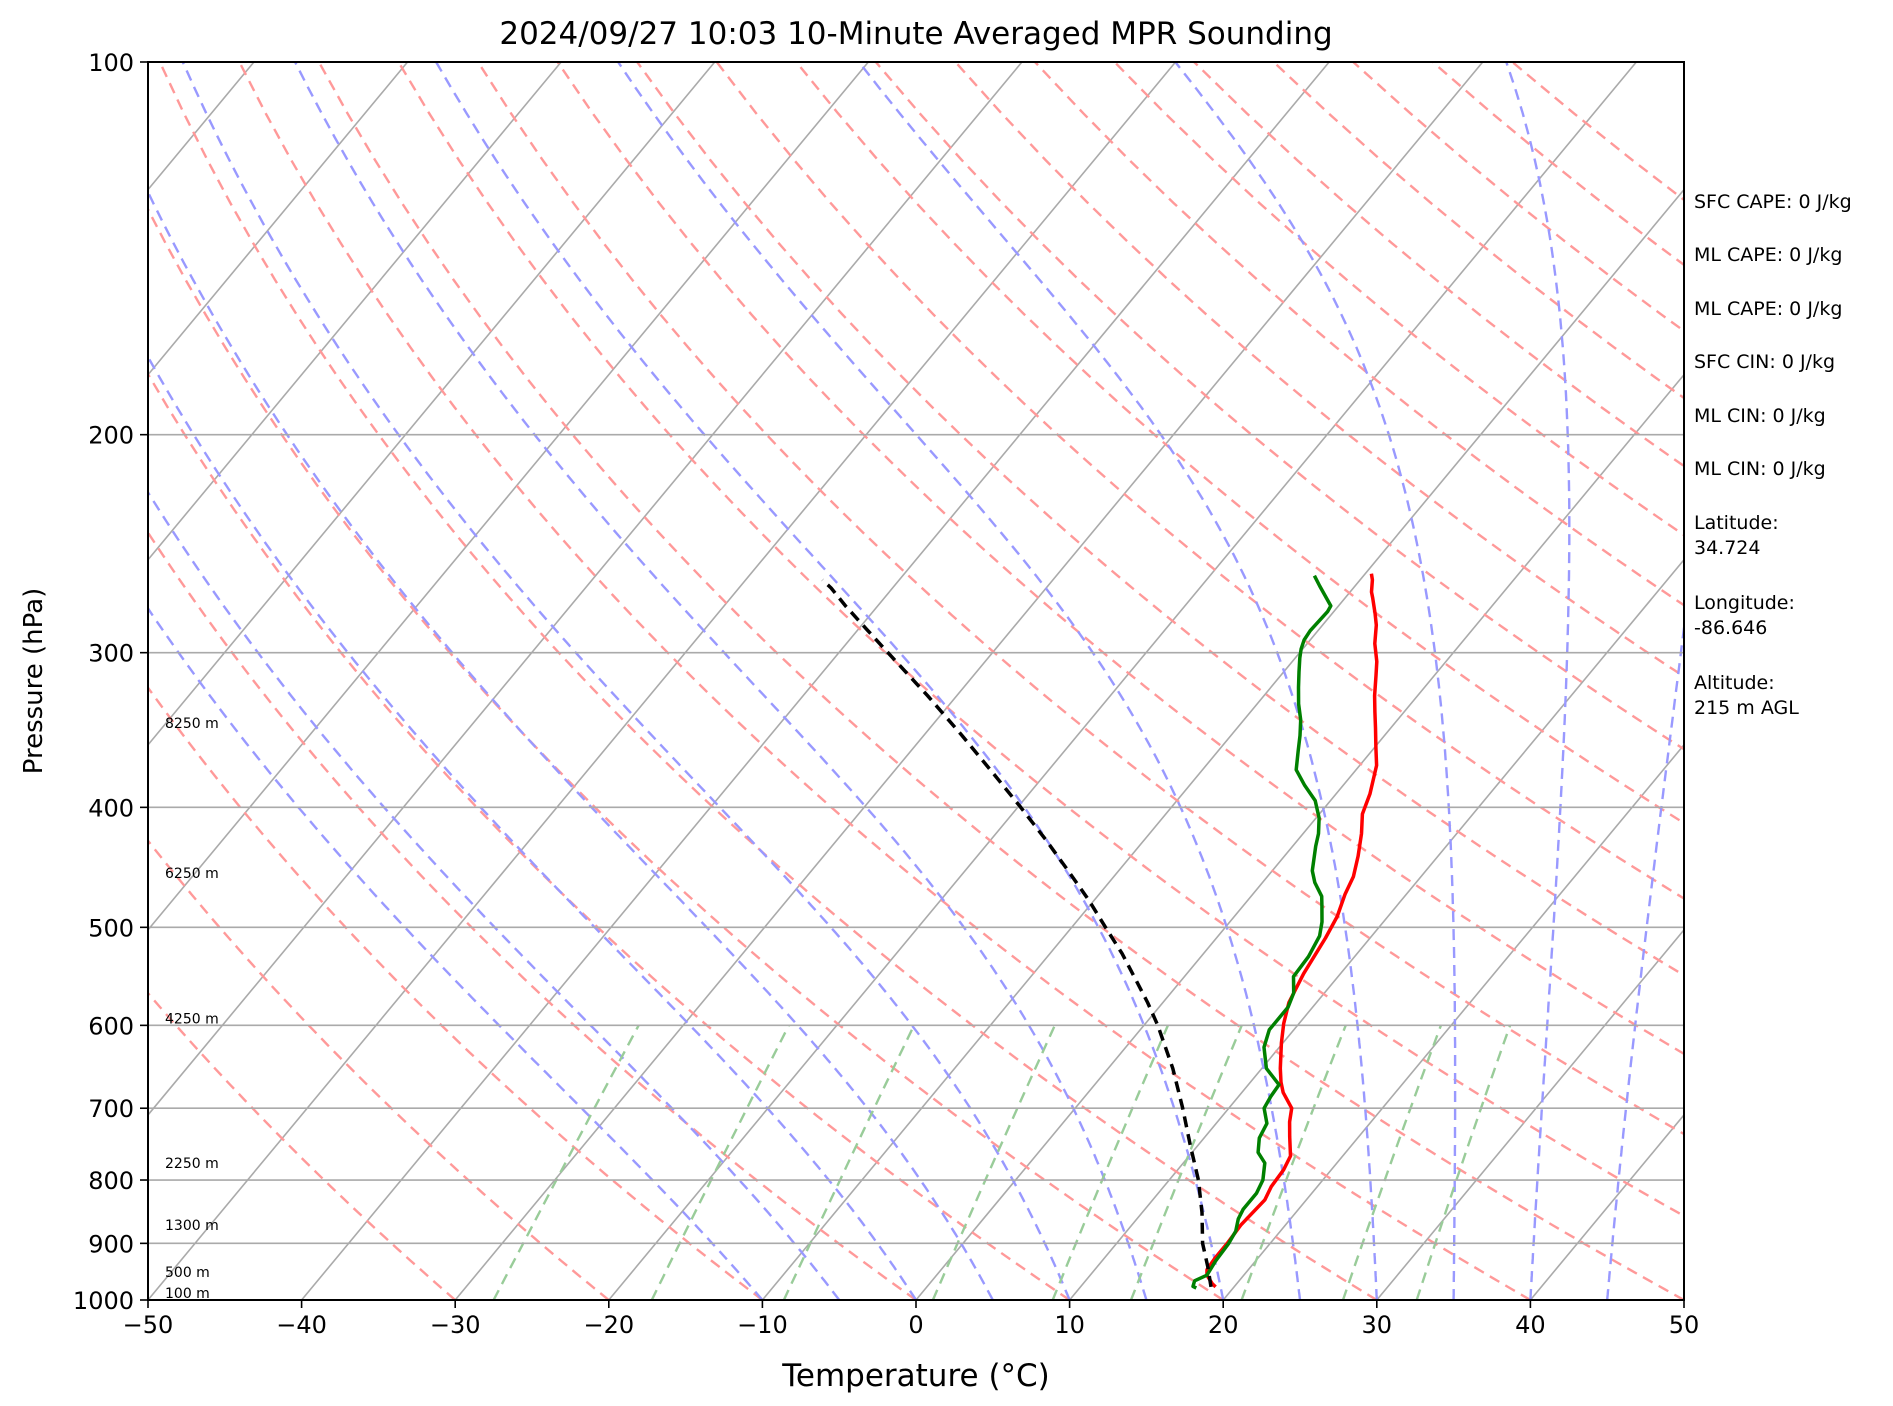  Describe the element at coordinates (1530, 1325) in the screenshot. I see `x-tick-label: 40` at that location.